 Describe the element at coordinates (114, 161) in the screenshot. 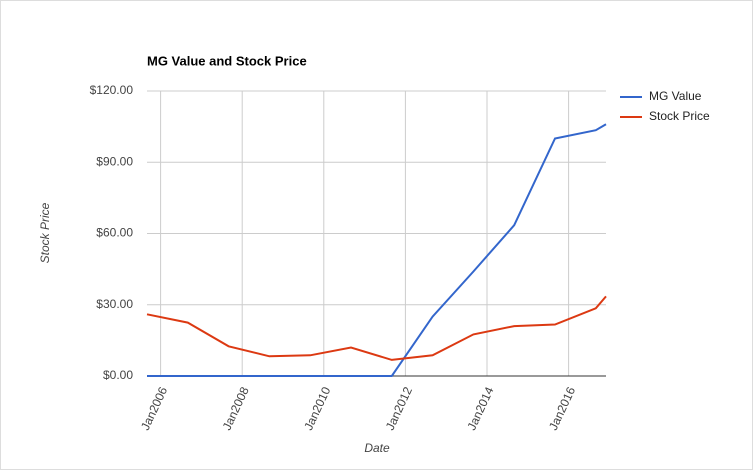

I see `y-tick-label: $90.00` at that location.